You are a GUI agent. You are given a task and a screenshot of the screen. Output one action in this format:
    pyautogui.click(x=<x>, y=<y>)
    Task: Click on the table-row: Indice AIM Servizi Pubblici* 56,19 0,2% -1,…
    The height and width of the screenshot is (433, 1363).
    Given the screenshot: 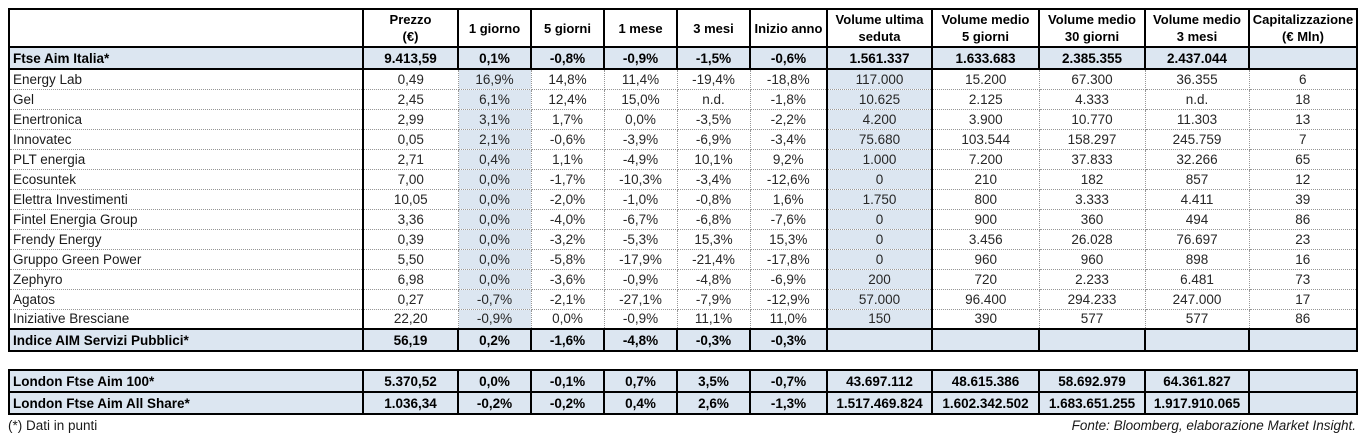 What is the action you would take?
    pyautogui.click(x=683, y=340)
    